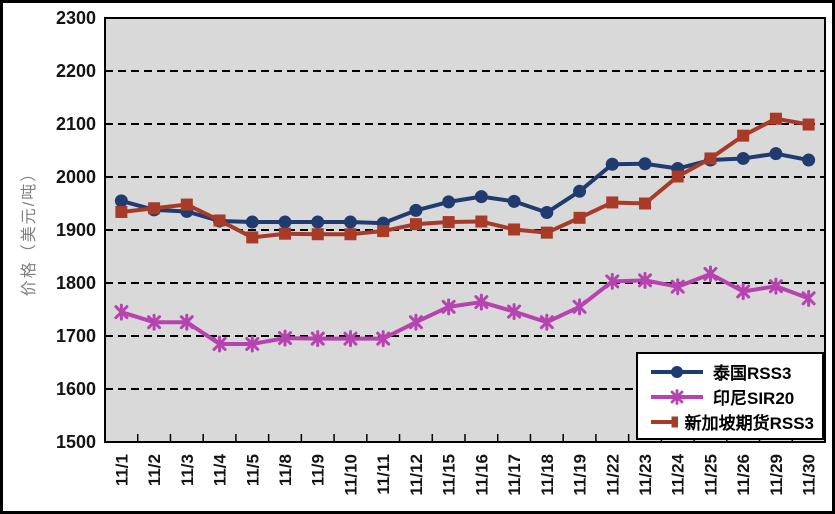 This screenshot has width=835, height=514. What do you see at coordinates (449, 475) in the screenshot?
I see `x-tick-label: 11/15` at bounding box center [449, 475].